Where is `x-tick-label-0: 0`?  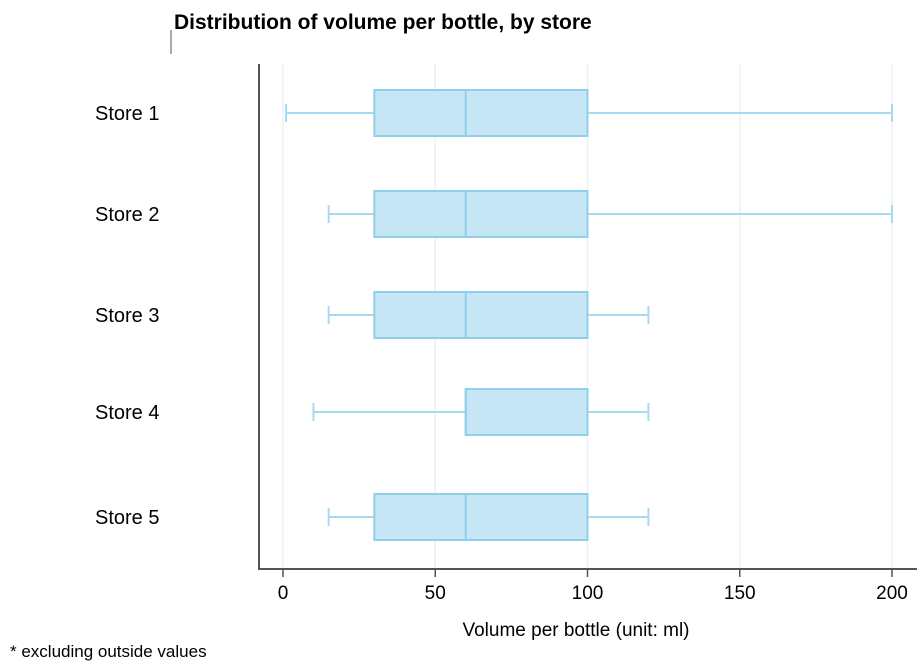 x-tick-label-0: 0 is located at coordinates (283, 593).